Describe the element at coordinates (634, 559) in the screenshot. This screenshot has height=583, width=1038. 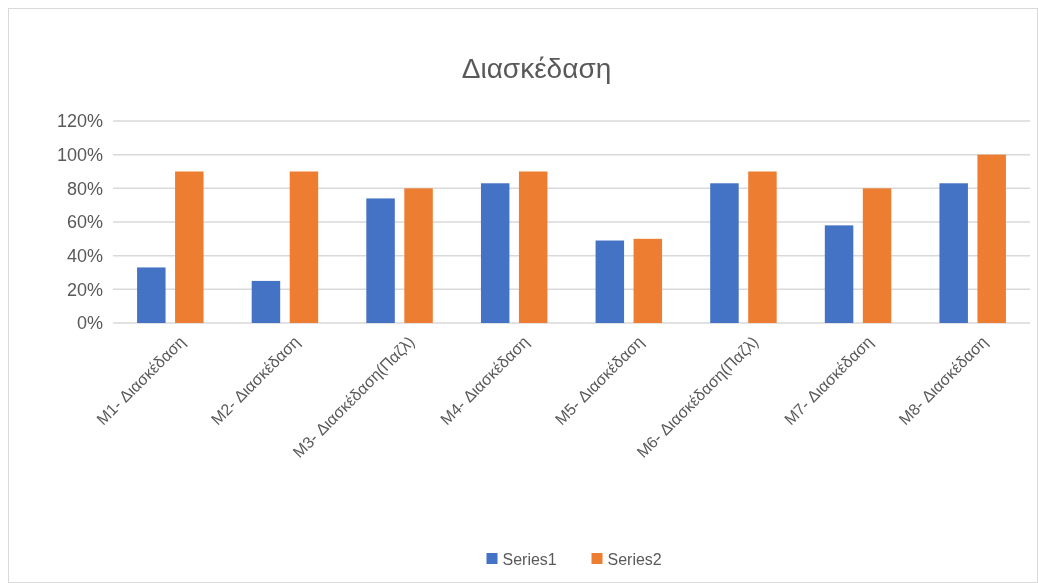
I see `legend-label: Series2` at that location.